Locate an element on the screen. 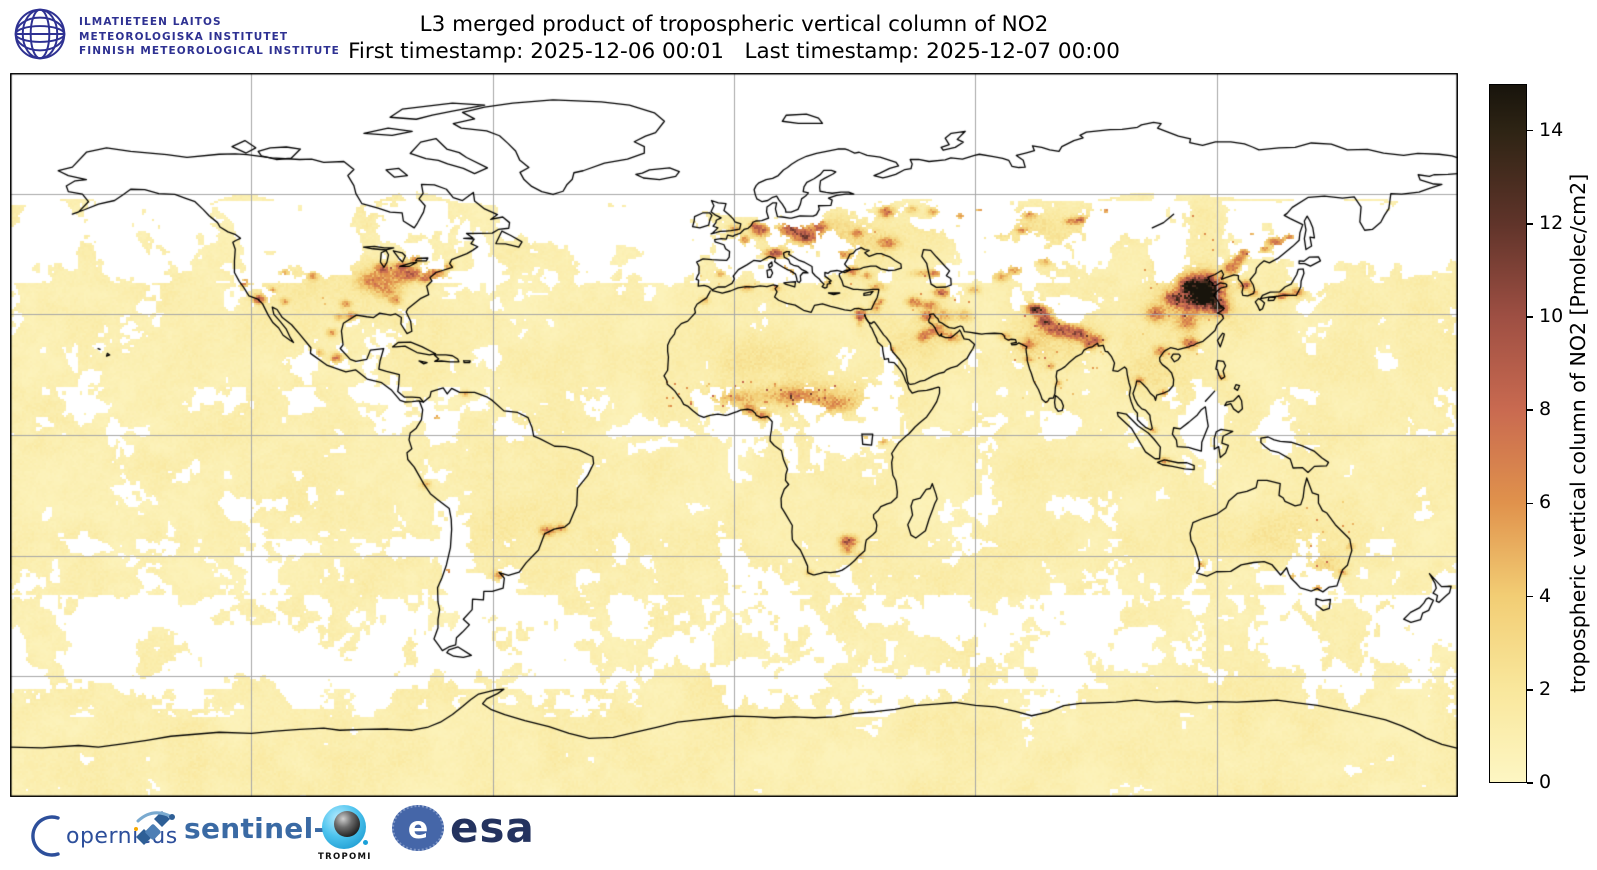  colorbar: 0 2 4 6 8 10 12 14 is located at coordinates (1543, 438).